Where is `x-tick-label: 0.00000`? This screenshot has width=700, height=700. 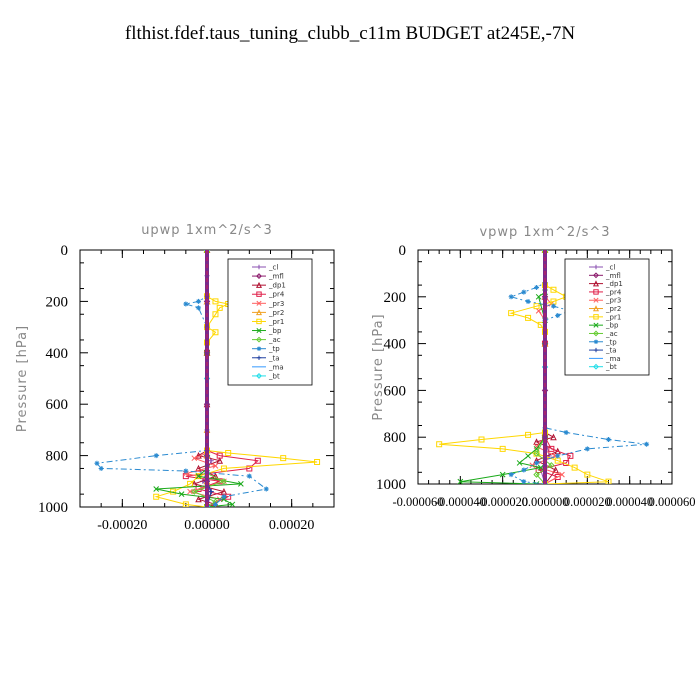 x-tick-label: 0.00000 is located at coordinates (207, 525).